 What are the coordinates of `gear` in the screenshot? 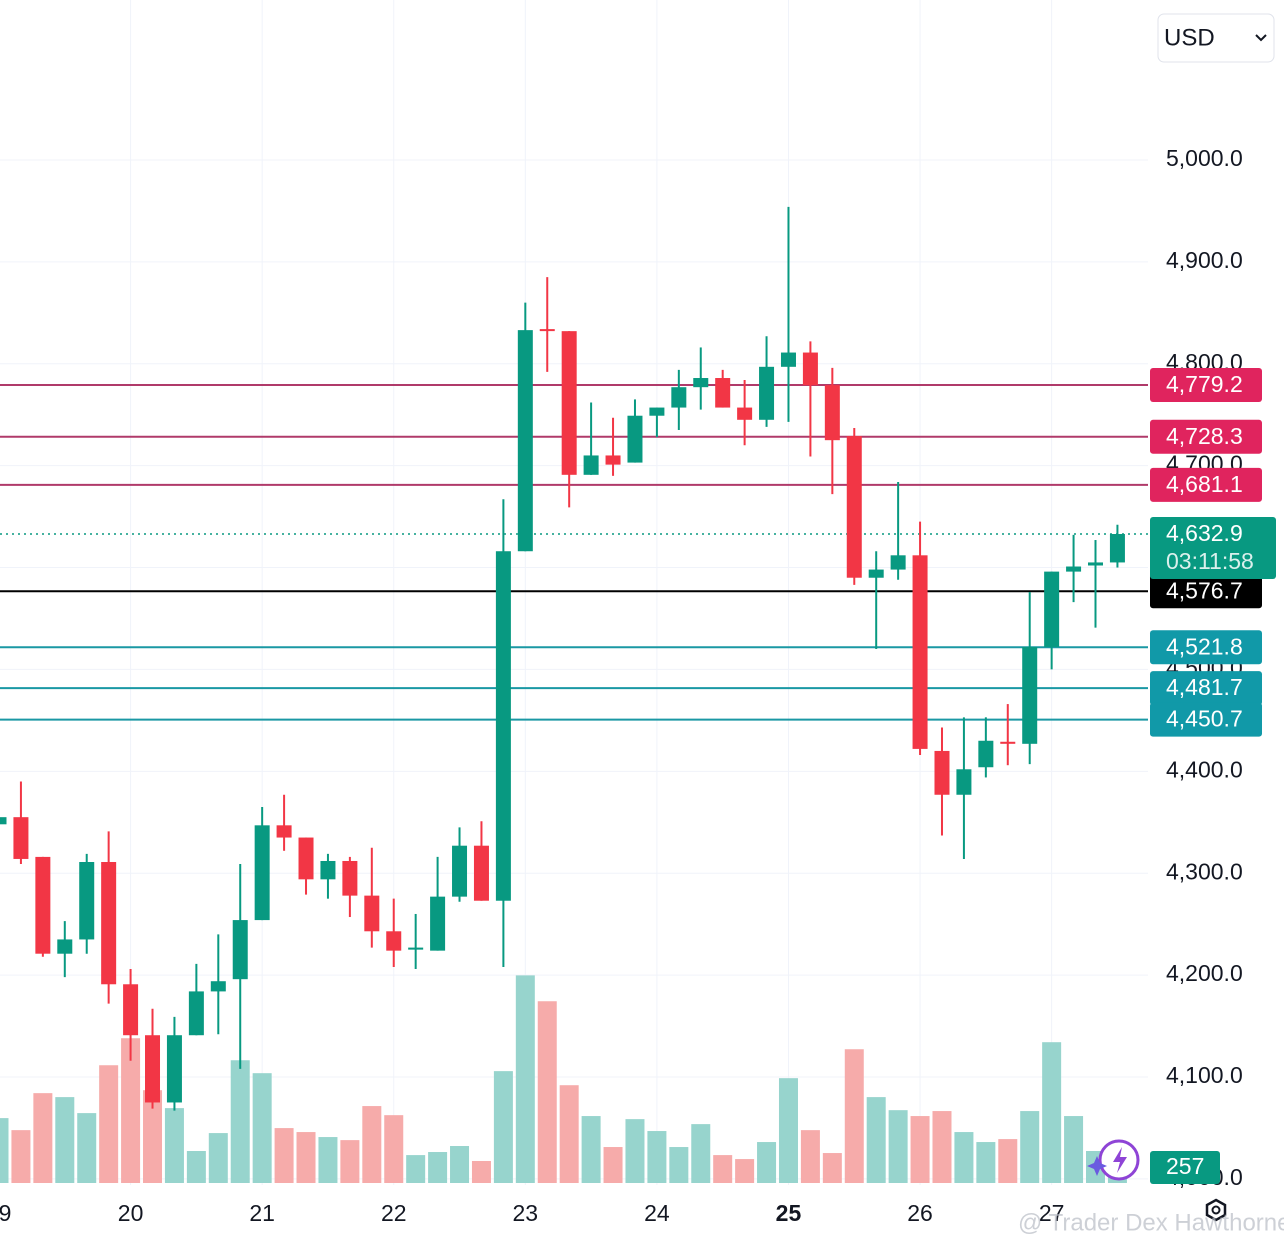 It's located at (1216, 1210).